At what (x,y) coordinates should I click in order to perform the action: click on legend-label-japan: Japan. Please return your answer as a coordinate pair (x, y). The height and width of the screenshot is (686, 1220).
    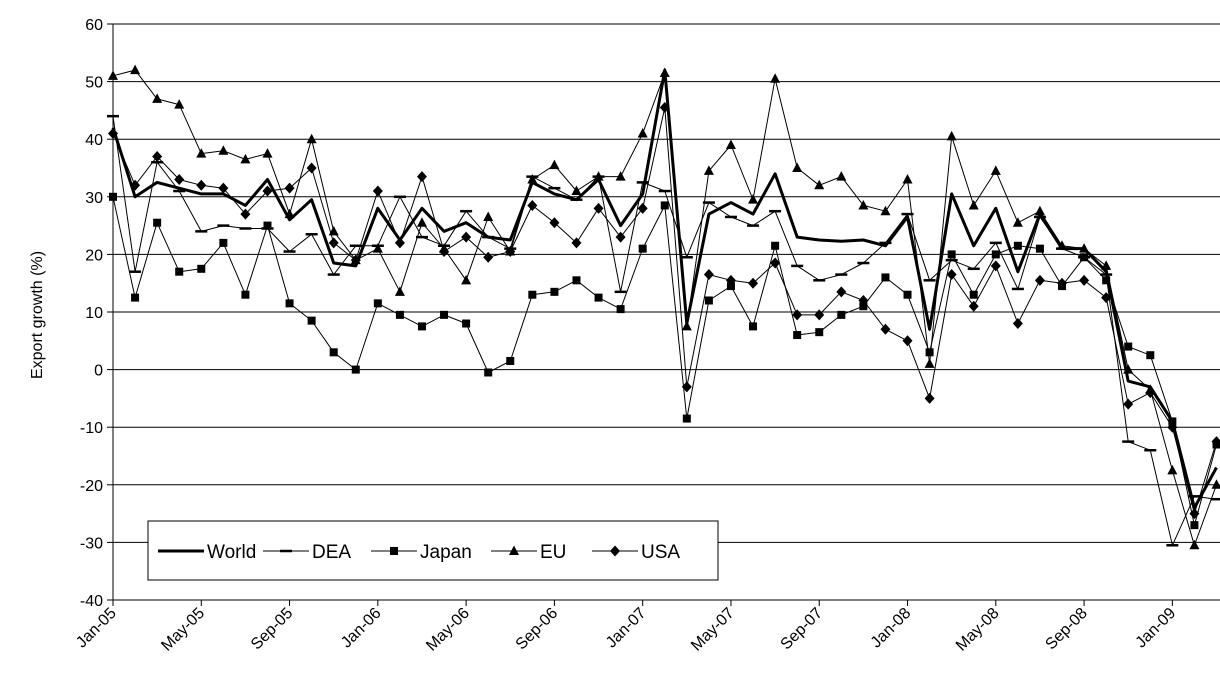
    Looking at the image, I should click on (446, 552).